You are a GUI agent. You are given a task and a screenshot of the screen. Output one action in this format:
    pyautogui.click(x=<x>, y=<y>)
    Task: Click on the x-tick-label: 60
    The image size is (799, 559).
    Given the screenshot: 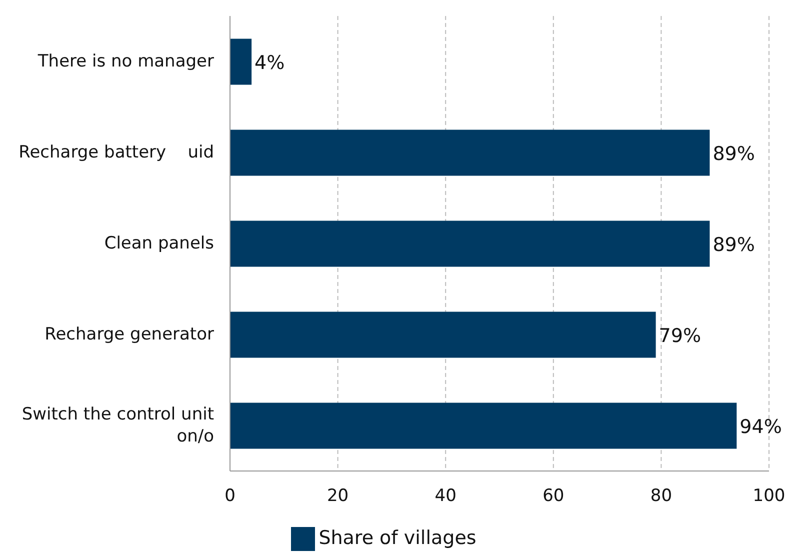 What is the action you would take?
    pyautogui.click(x=553, y=496)
    